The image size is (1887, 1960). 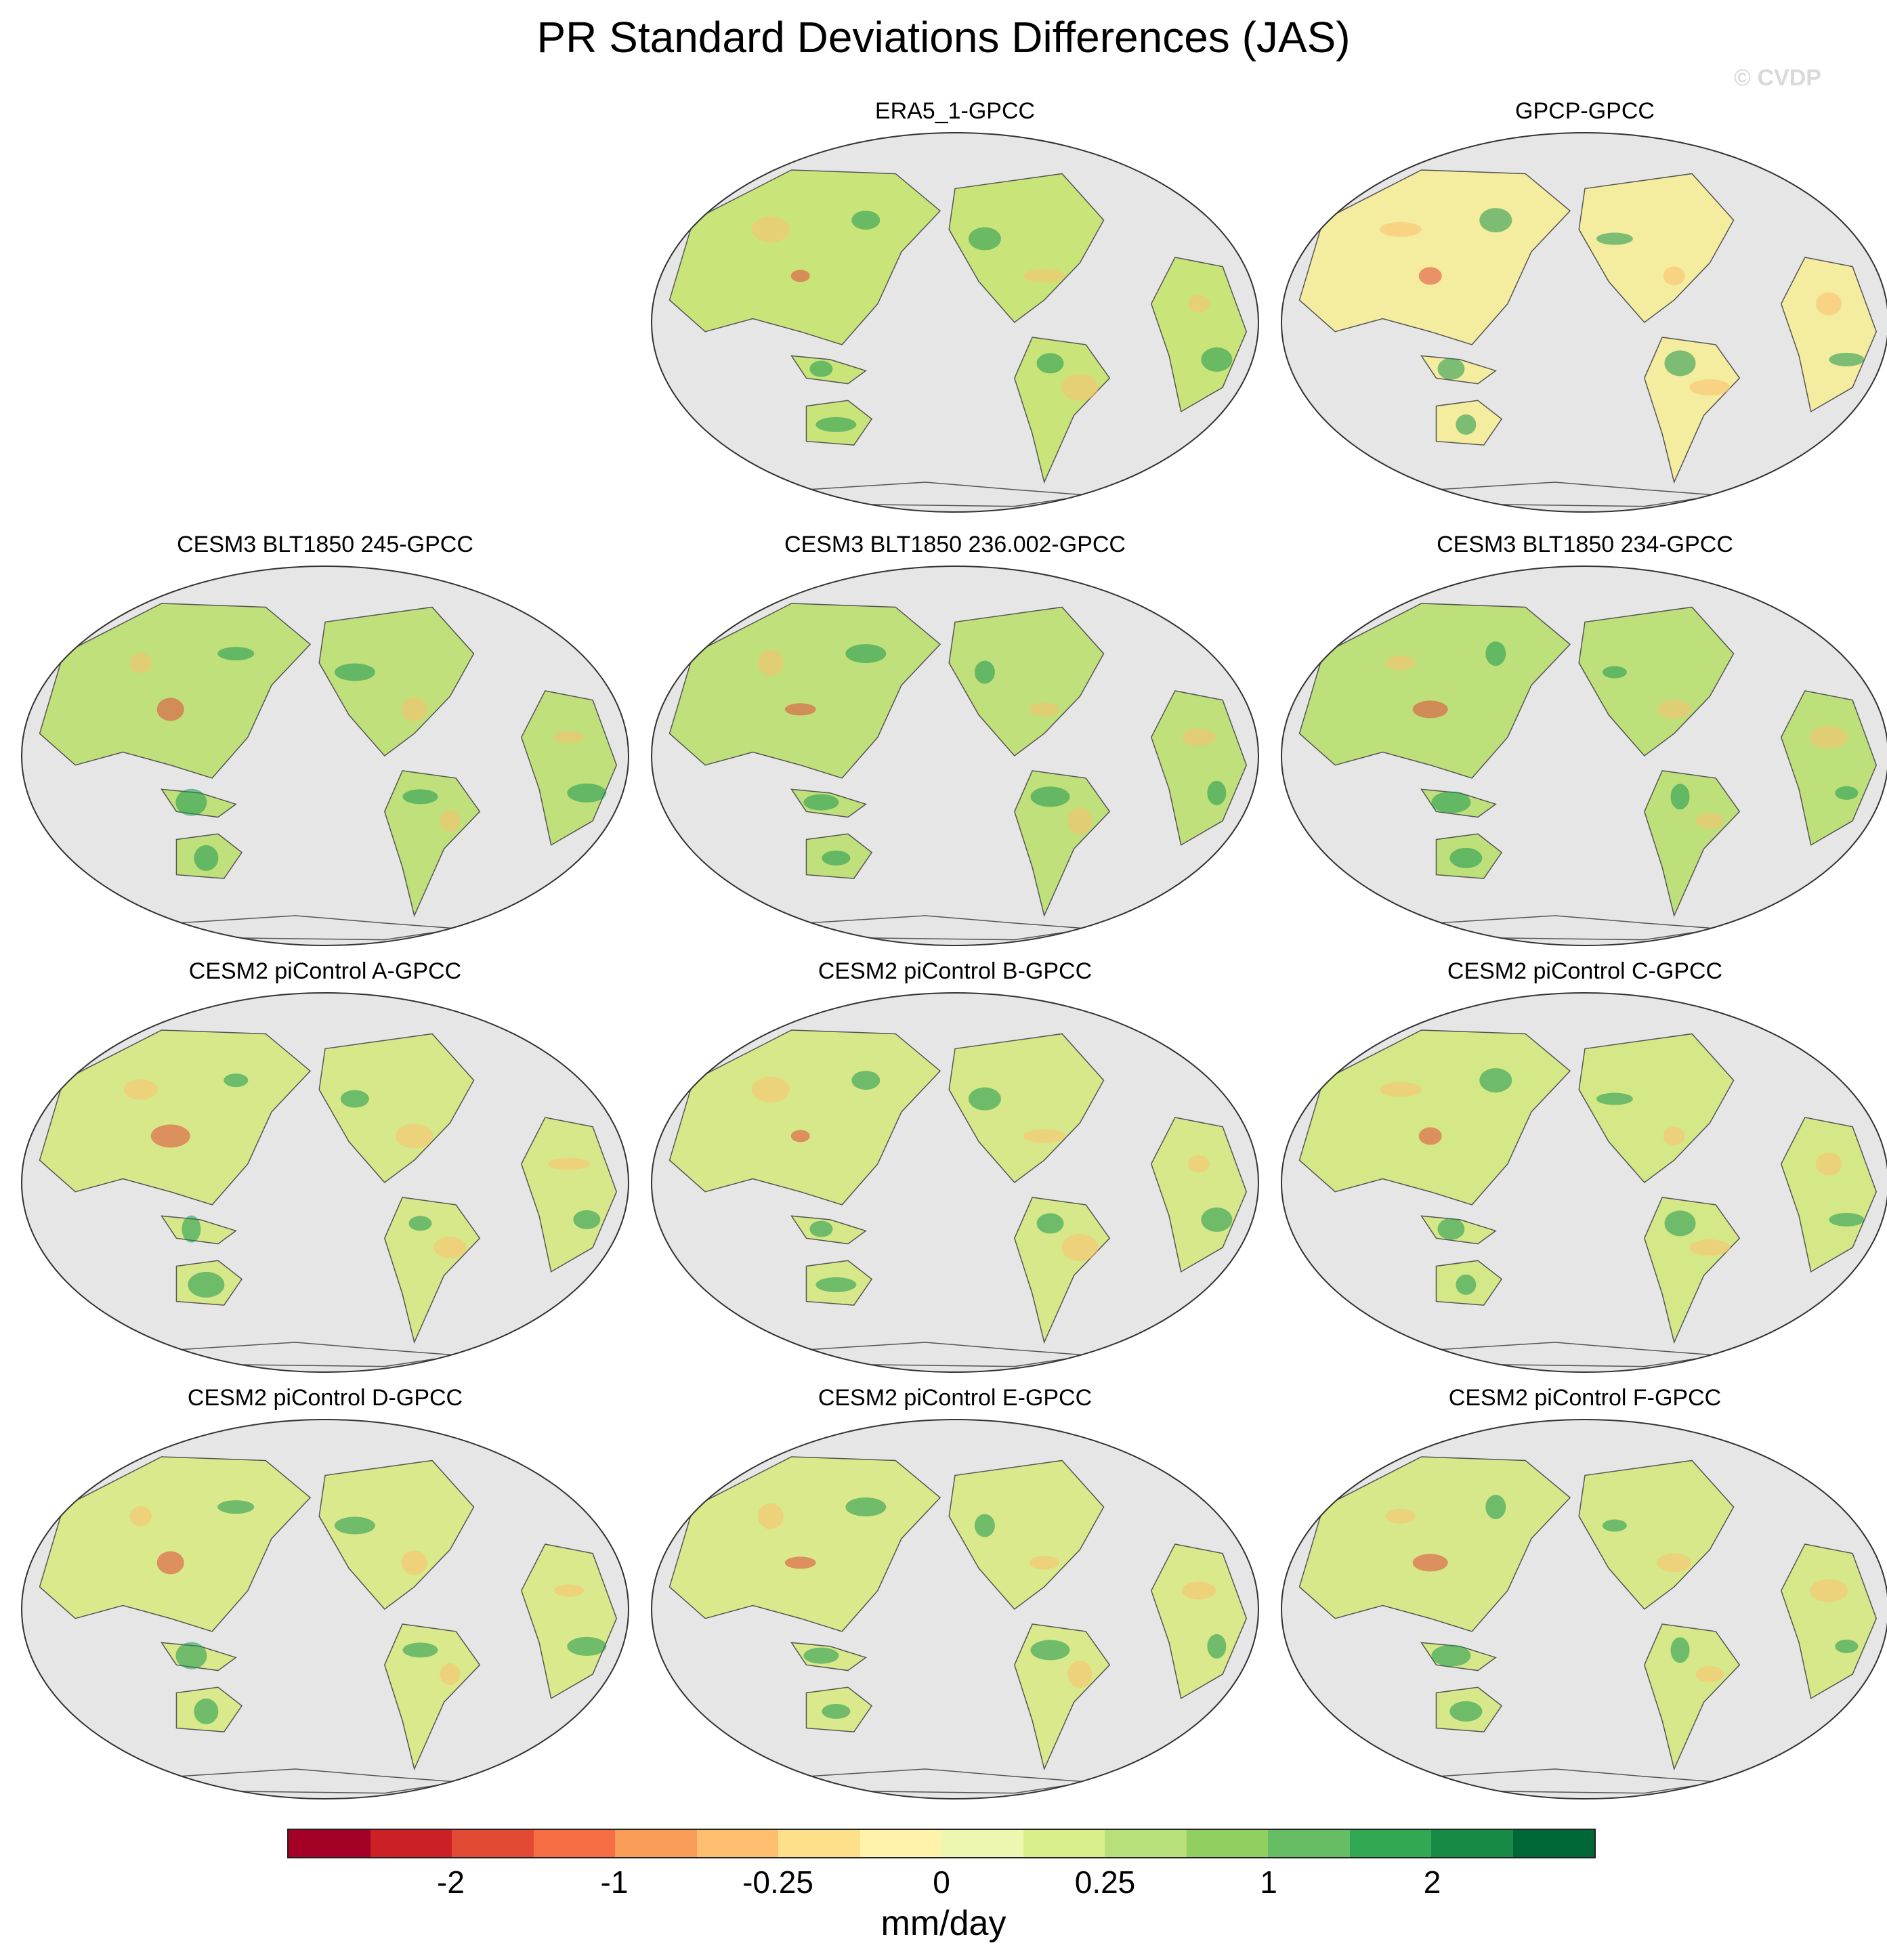 I want to click on map-panel: CESM2 piControl D-GPCC, so click(x=325, y=1595).